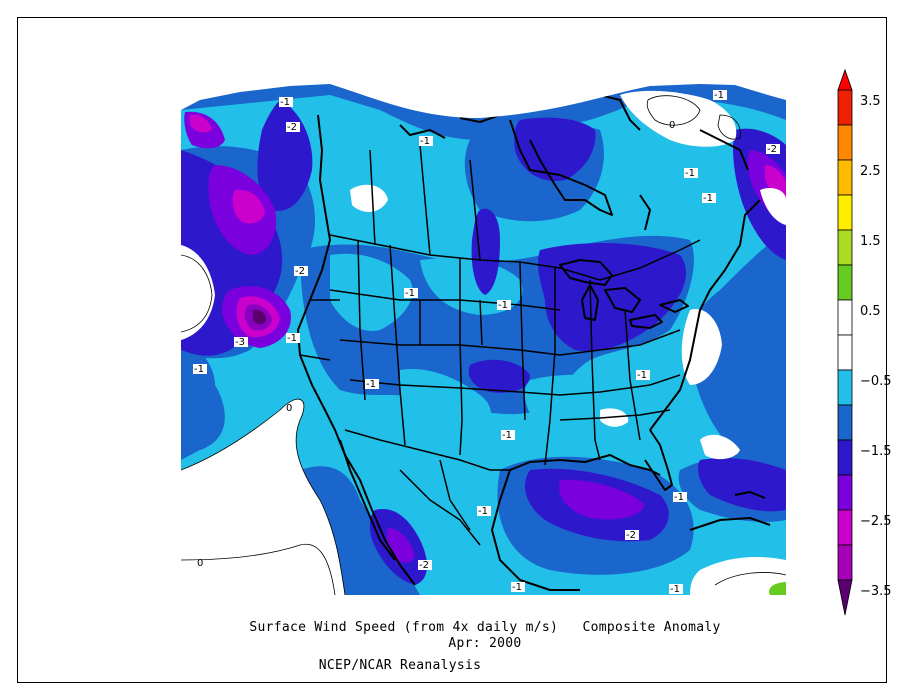 This screenshot has height=699, width=904. Describe the element at coordinates (870, 241) in the screenshot. I see `colorbar-tick-label: 1.5` at that location.